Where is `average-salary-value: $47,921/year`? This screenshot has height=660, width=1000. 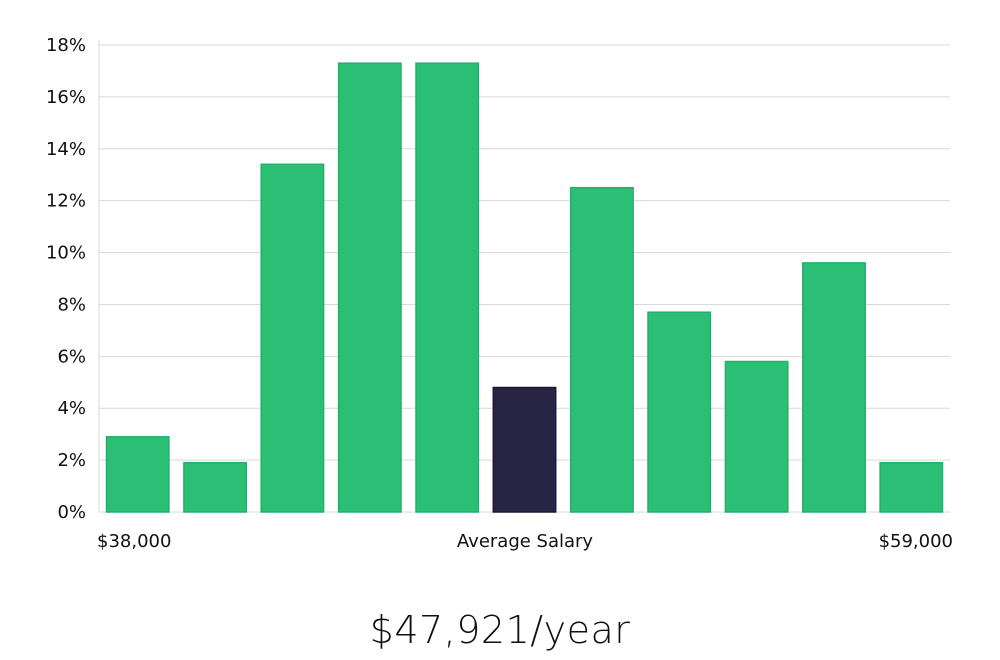 average-salary-value: $47,921/year is located at coordinates (500, 630).